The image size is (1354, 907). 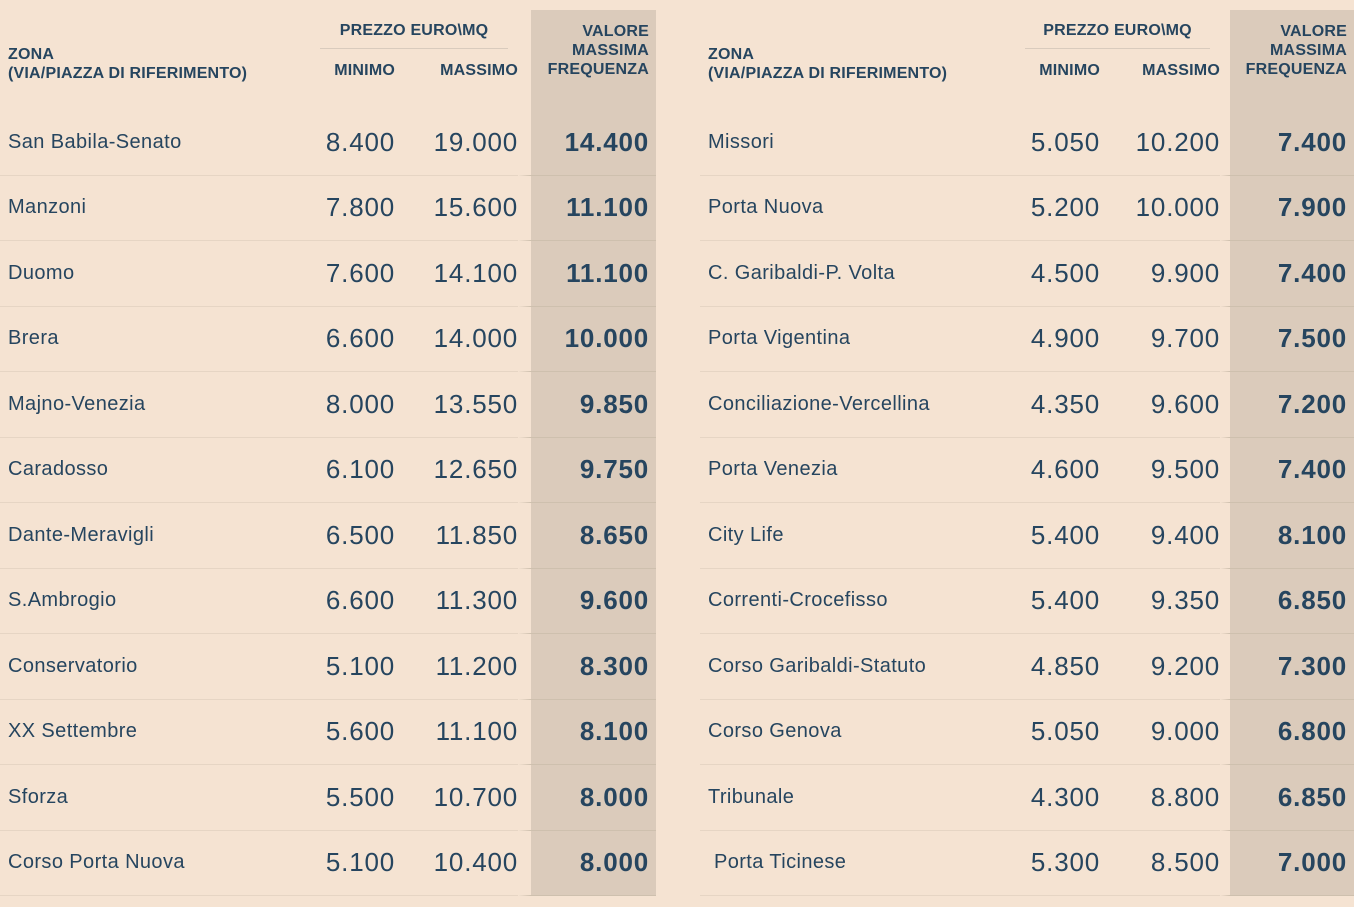 I want to click on zone-cell: San Babila-Senato, so click(x=141, y=143).